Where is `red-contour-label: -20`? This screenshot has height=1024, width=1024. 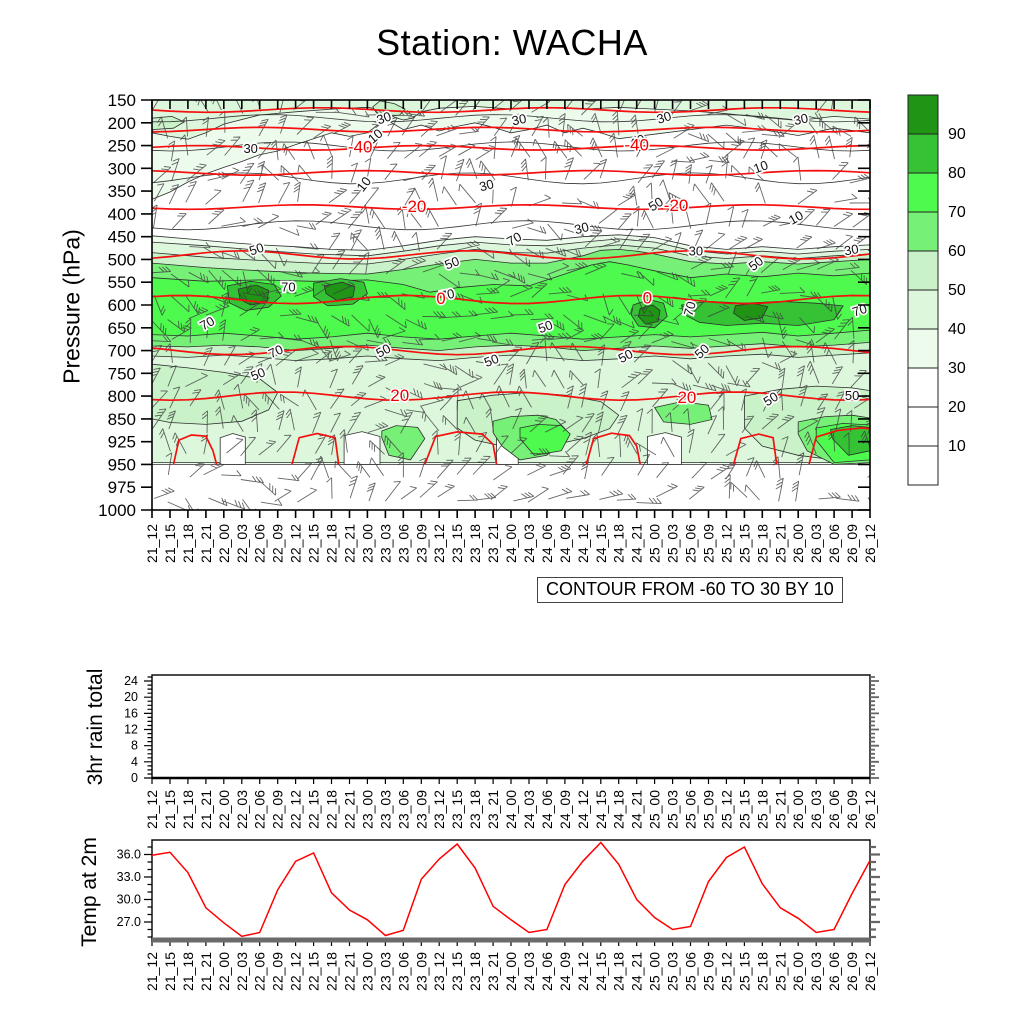 red-contour-label: -20 is located at coordinates (676, 205).